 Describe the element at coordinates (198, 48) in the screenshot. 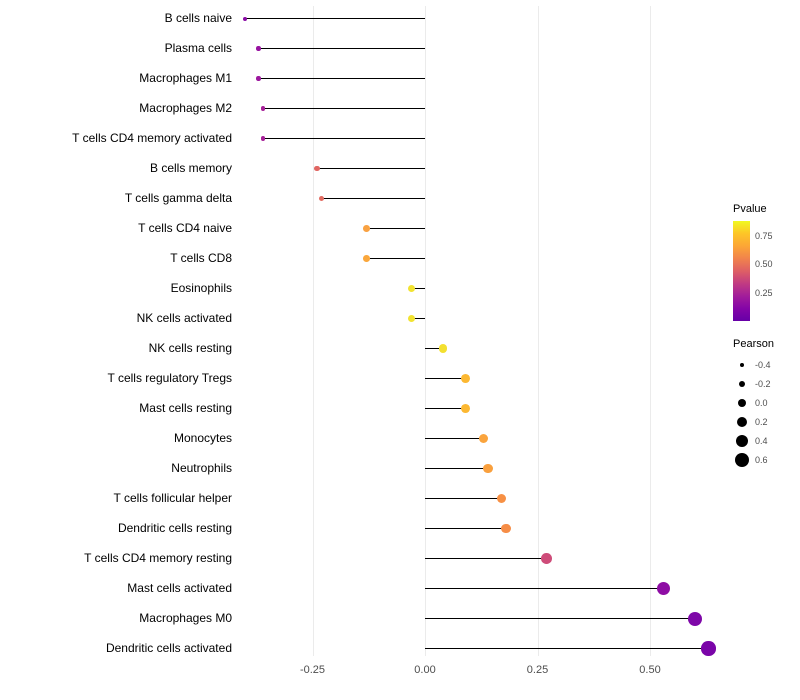

I see `category-label: Plasma cells` at that location.